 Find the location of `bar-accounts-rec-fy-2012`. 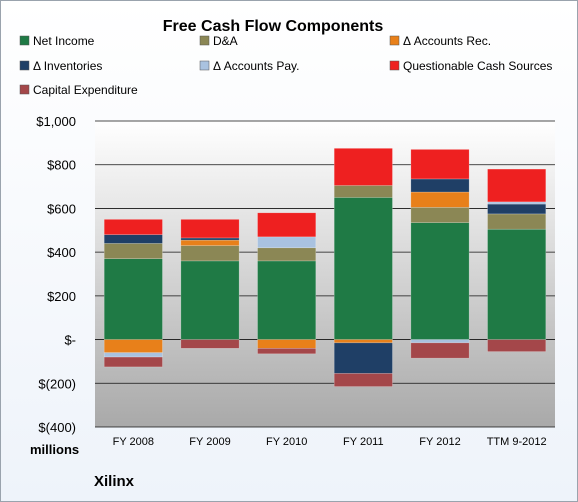

bar-accounts-rec-fy-2012 is located at coordinates (440, 199).